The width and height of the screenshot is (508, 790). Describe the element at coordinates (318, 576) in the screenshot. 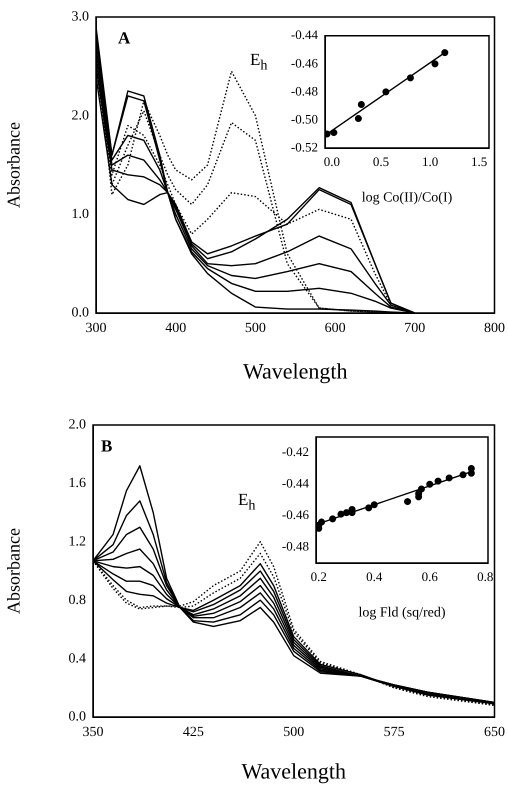

I see `x-tick-label: 0.2` at that location.